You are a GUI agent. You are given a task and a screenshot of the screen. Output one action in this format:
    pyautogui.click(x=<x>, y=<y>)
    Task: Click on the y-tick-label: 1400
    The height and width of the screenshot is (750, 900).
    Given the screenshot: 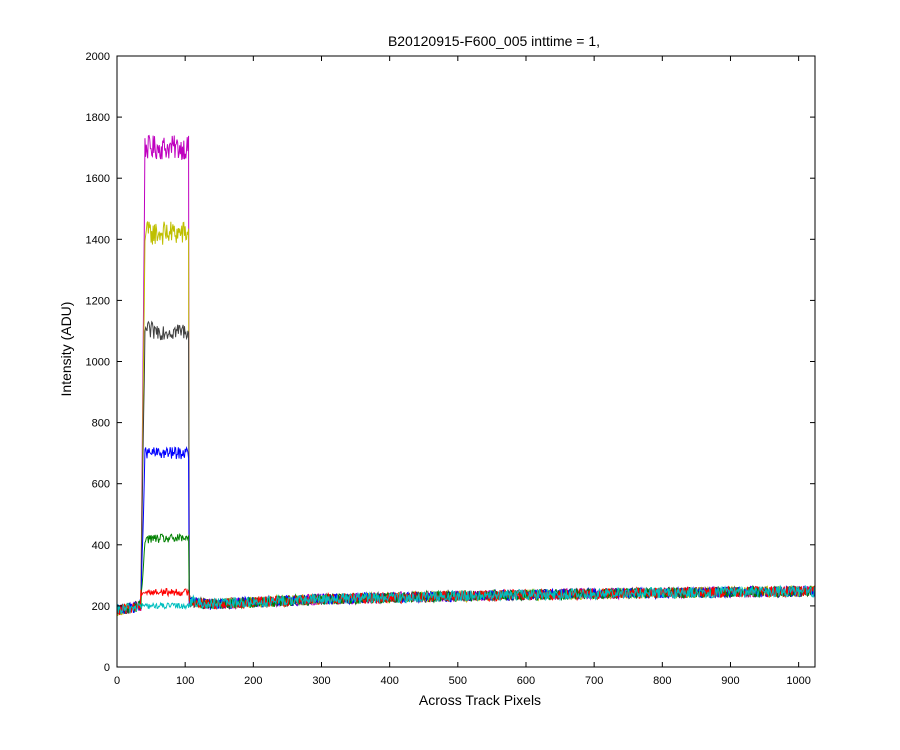 What is the action you would take?
    pyautogui.click(x=98, y=240)
    